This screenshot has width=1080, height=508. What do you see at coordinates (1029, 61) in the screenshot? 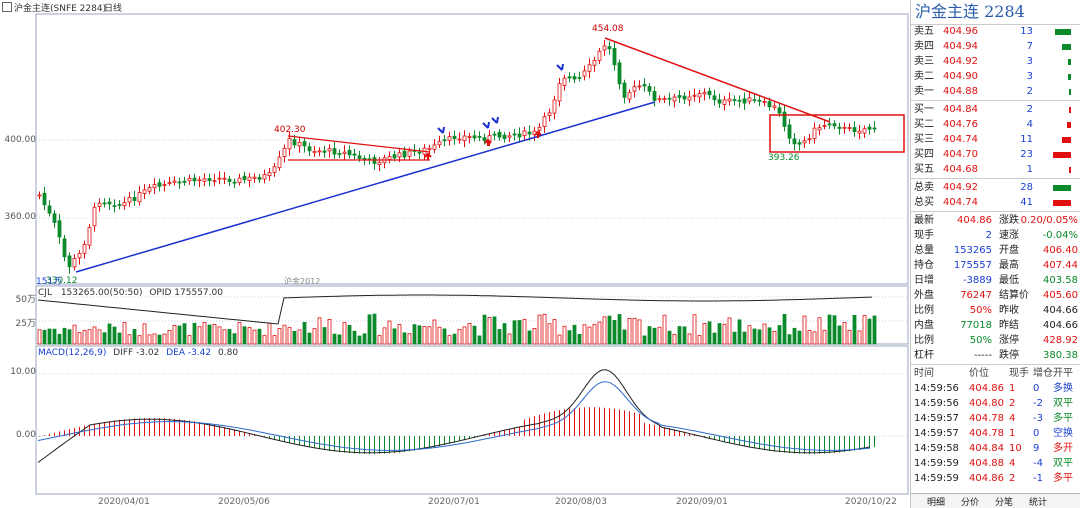
I see `ask-volume: 3` at bounding box center [1029, 61].